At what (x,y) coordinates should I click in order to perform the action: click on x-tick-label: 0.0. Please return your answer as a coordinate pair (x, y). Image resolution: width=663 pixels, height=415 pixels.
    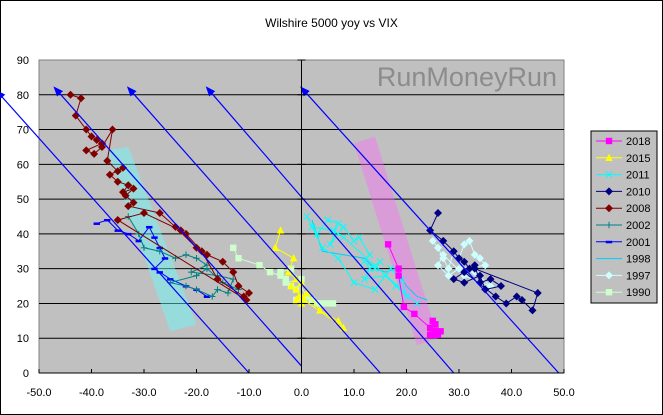
    Looking at the image, I should click on (301, 393).